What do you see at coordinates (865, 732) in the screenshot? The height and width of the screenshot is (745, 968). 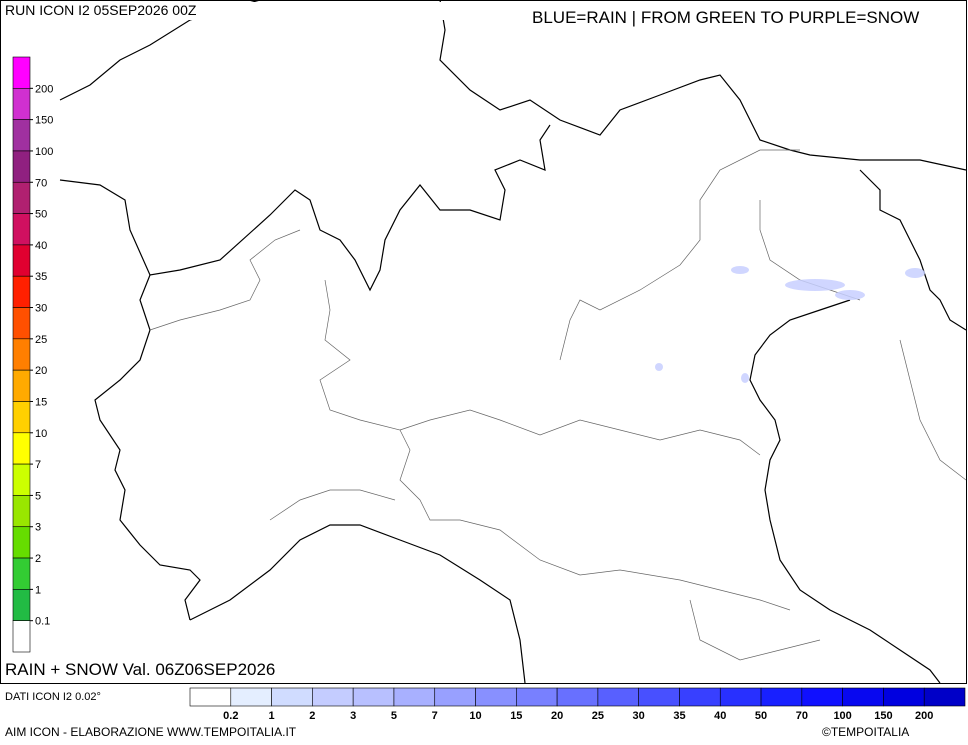 I see `copyright: ©TEMPOITALIA` at bounding box center [865, 732].